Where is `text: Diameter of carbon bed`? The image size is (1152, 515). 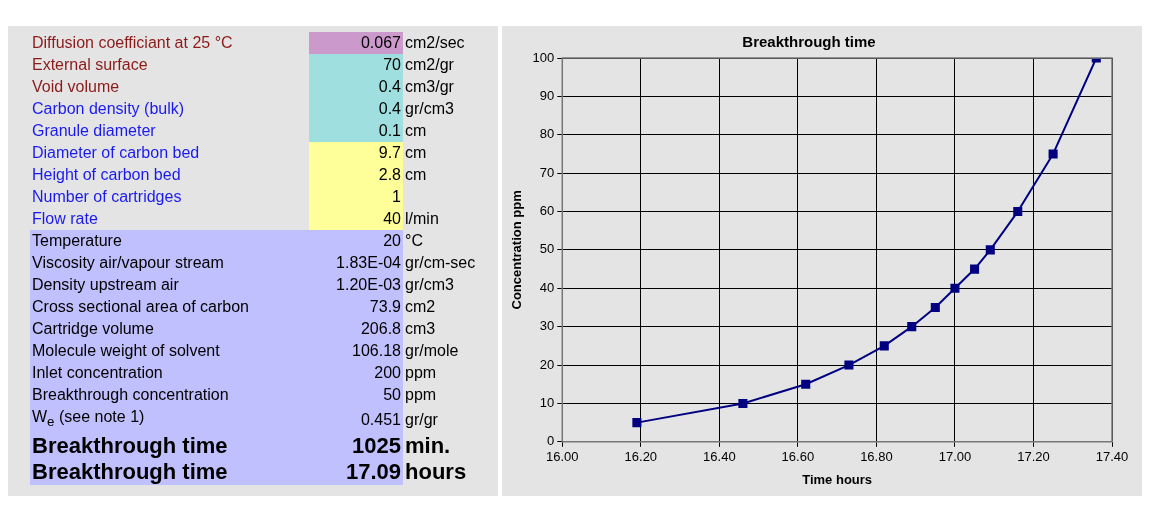
text: Diameter of carbon bed is located at coordinates (169, 153).